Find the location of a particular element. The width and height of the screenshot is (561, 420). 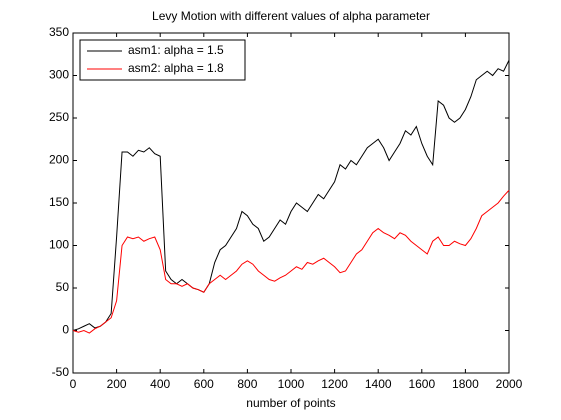

legend-box is located at coordinates (162, 60).